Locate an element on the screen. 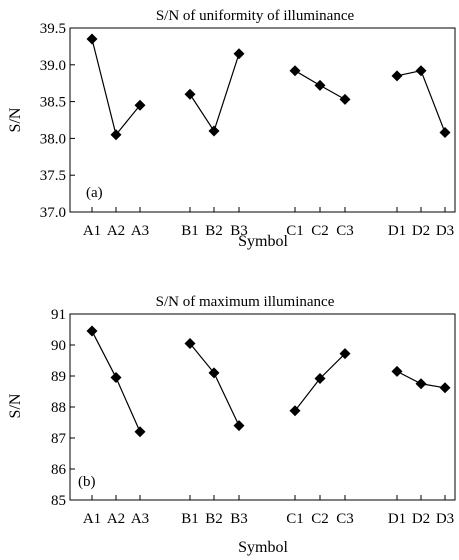  y-tick-label: 89 is located at coordinates (58, 377).